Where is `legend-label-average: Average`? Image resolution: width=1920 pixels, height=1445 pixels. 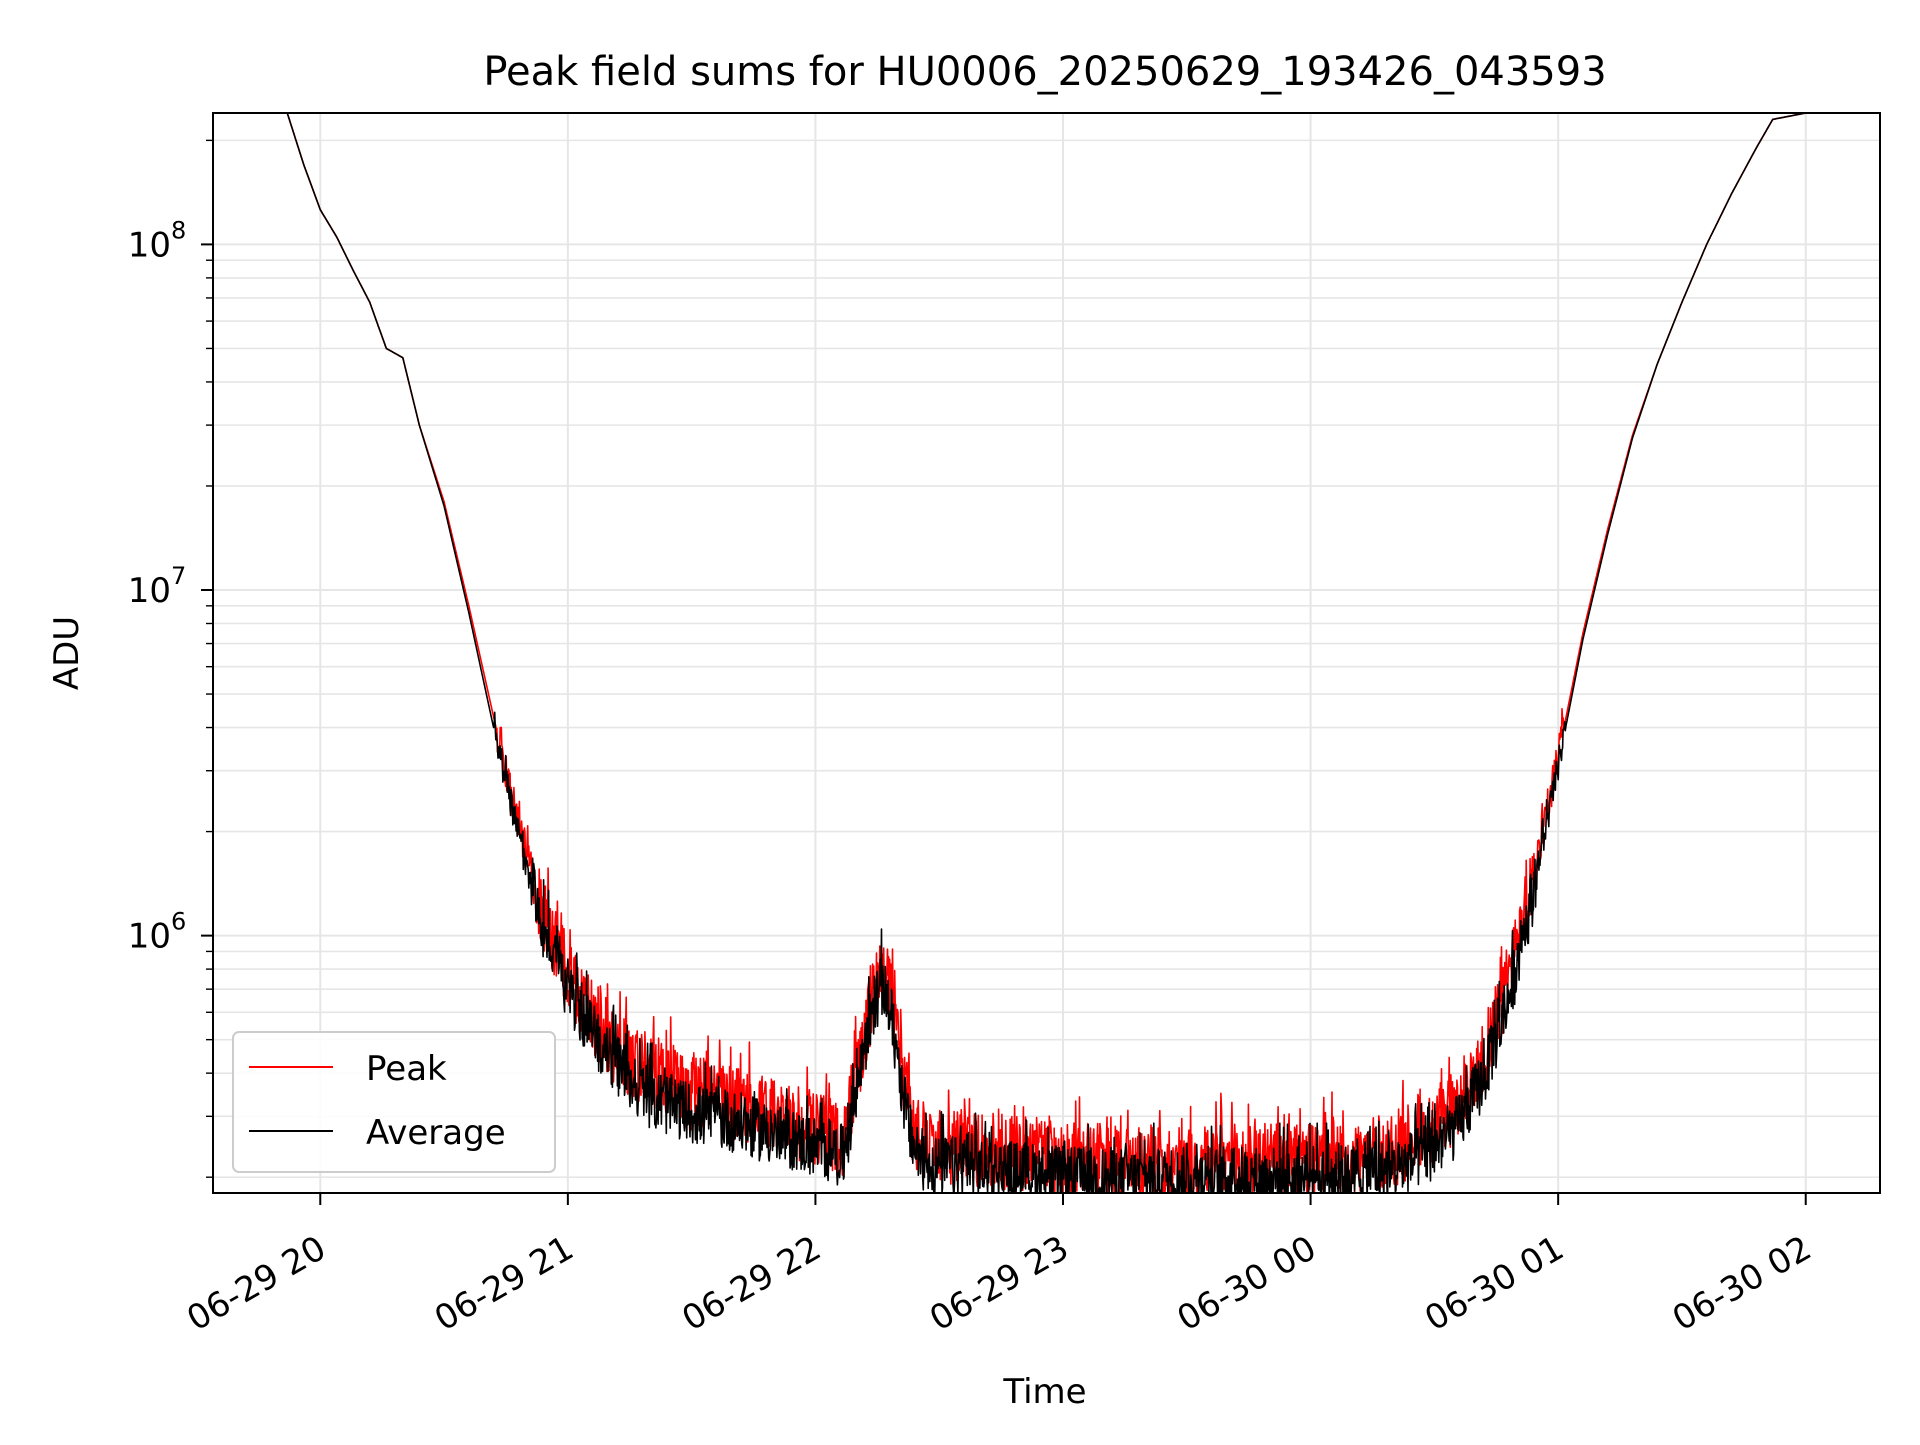
legend-label-average: Average is located at coordinates (436, 1133).